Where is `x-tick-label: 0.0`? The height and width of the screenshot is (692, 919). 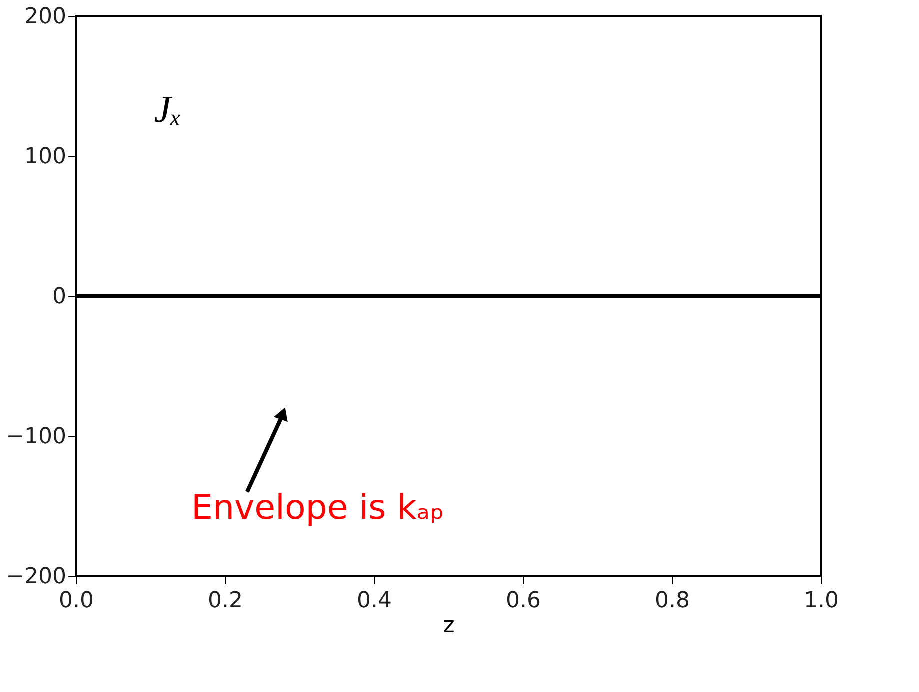
x-tick-label: 0.0 is located at coordinates (76, 601).